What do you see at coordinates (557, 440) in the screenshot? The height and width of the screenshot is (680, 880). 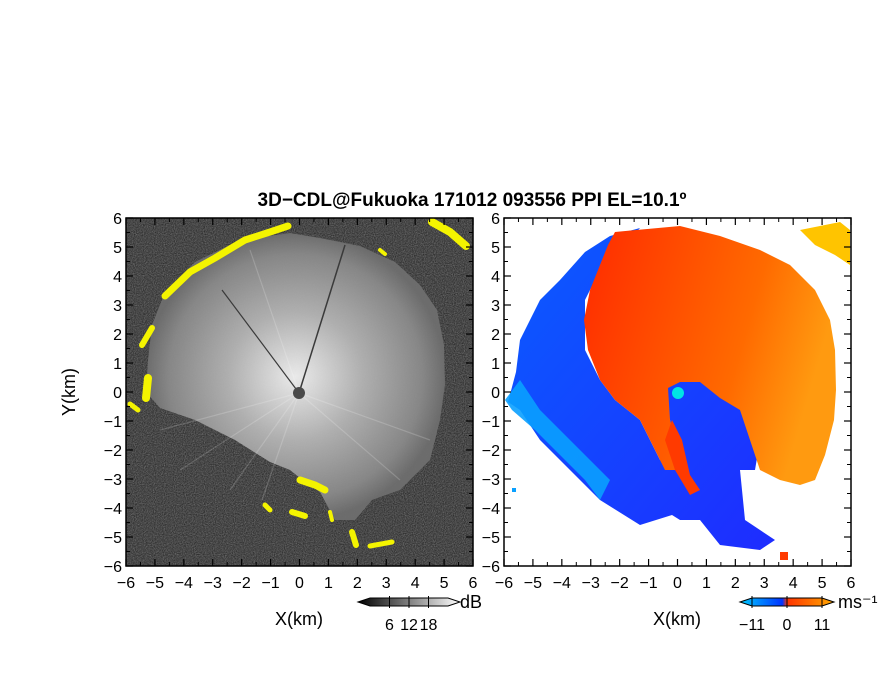 I see `velocity-toward-far` at bounding box center [557, 440].